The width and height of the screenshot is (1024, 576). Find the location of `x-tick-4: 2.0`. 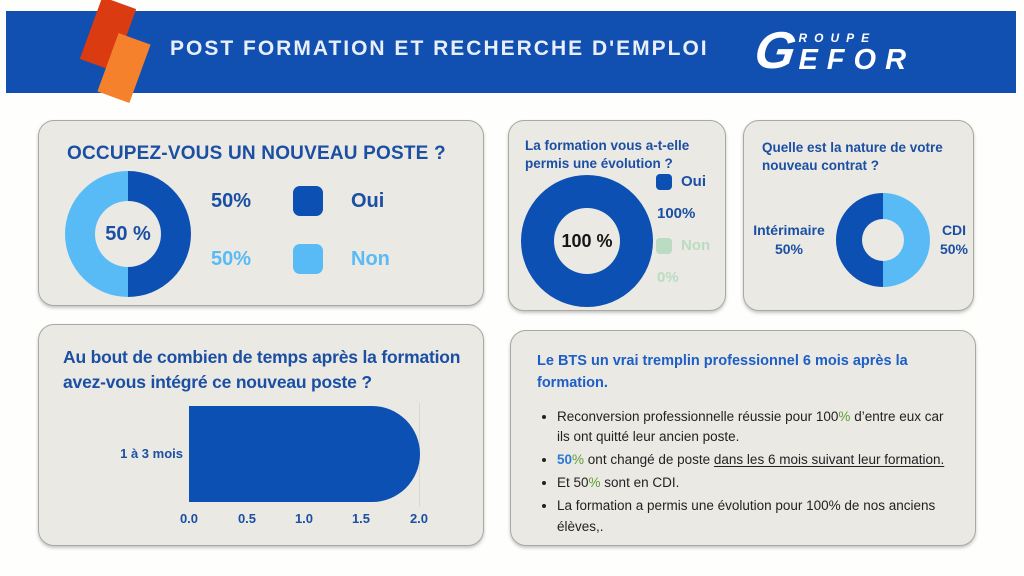

x-tick-4: 2.0 is located at coordinates (419, 518).